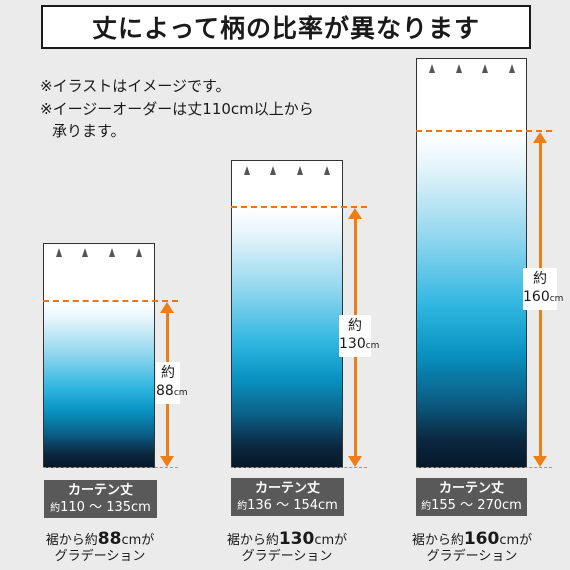 This screenshot has width=570, height=570. Describe the element at coordinates (286, 27) in the screenshot. I see `page-title: 丈によって柄の比率が異なります` at that location.